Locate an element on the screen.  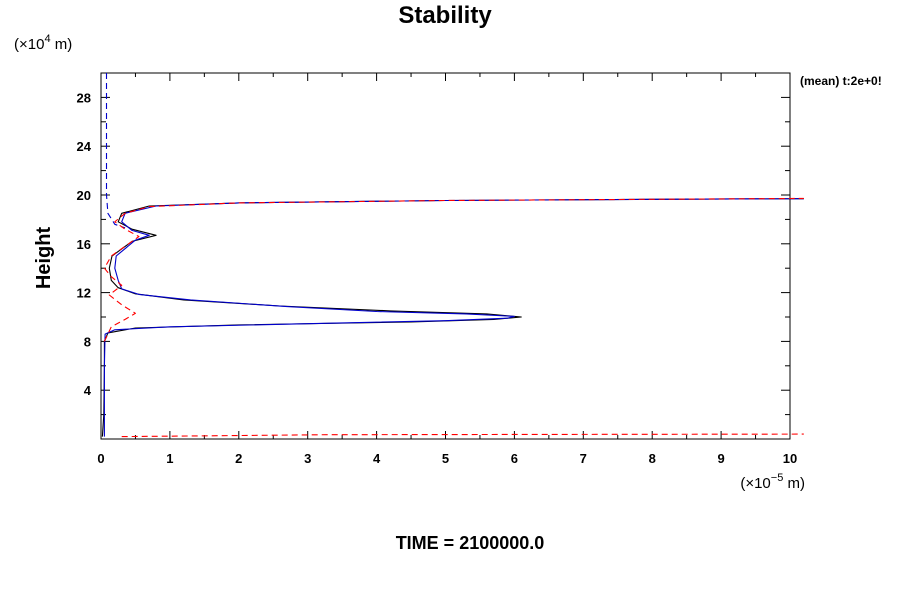
y-axis-unit-suffix: m) is located at coordinates (62, 44).